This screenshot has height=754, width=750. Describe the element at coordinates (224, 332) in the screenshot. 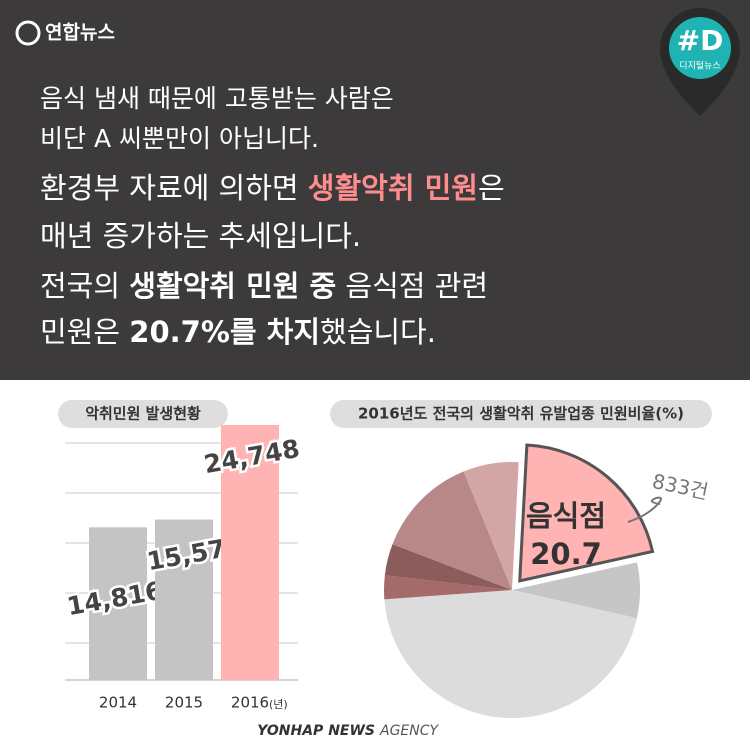

I see `header-segment: 20.7%를 차지` at that location.